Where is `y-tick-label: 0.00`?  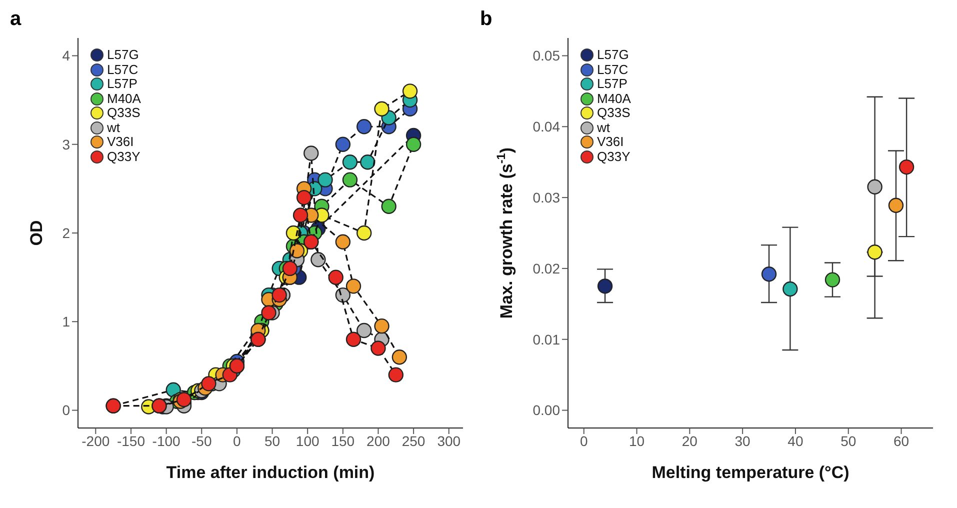
y-tick-label: 0.00 is located at coordinates (546, 410).